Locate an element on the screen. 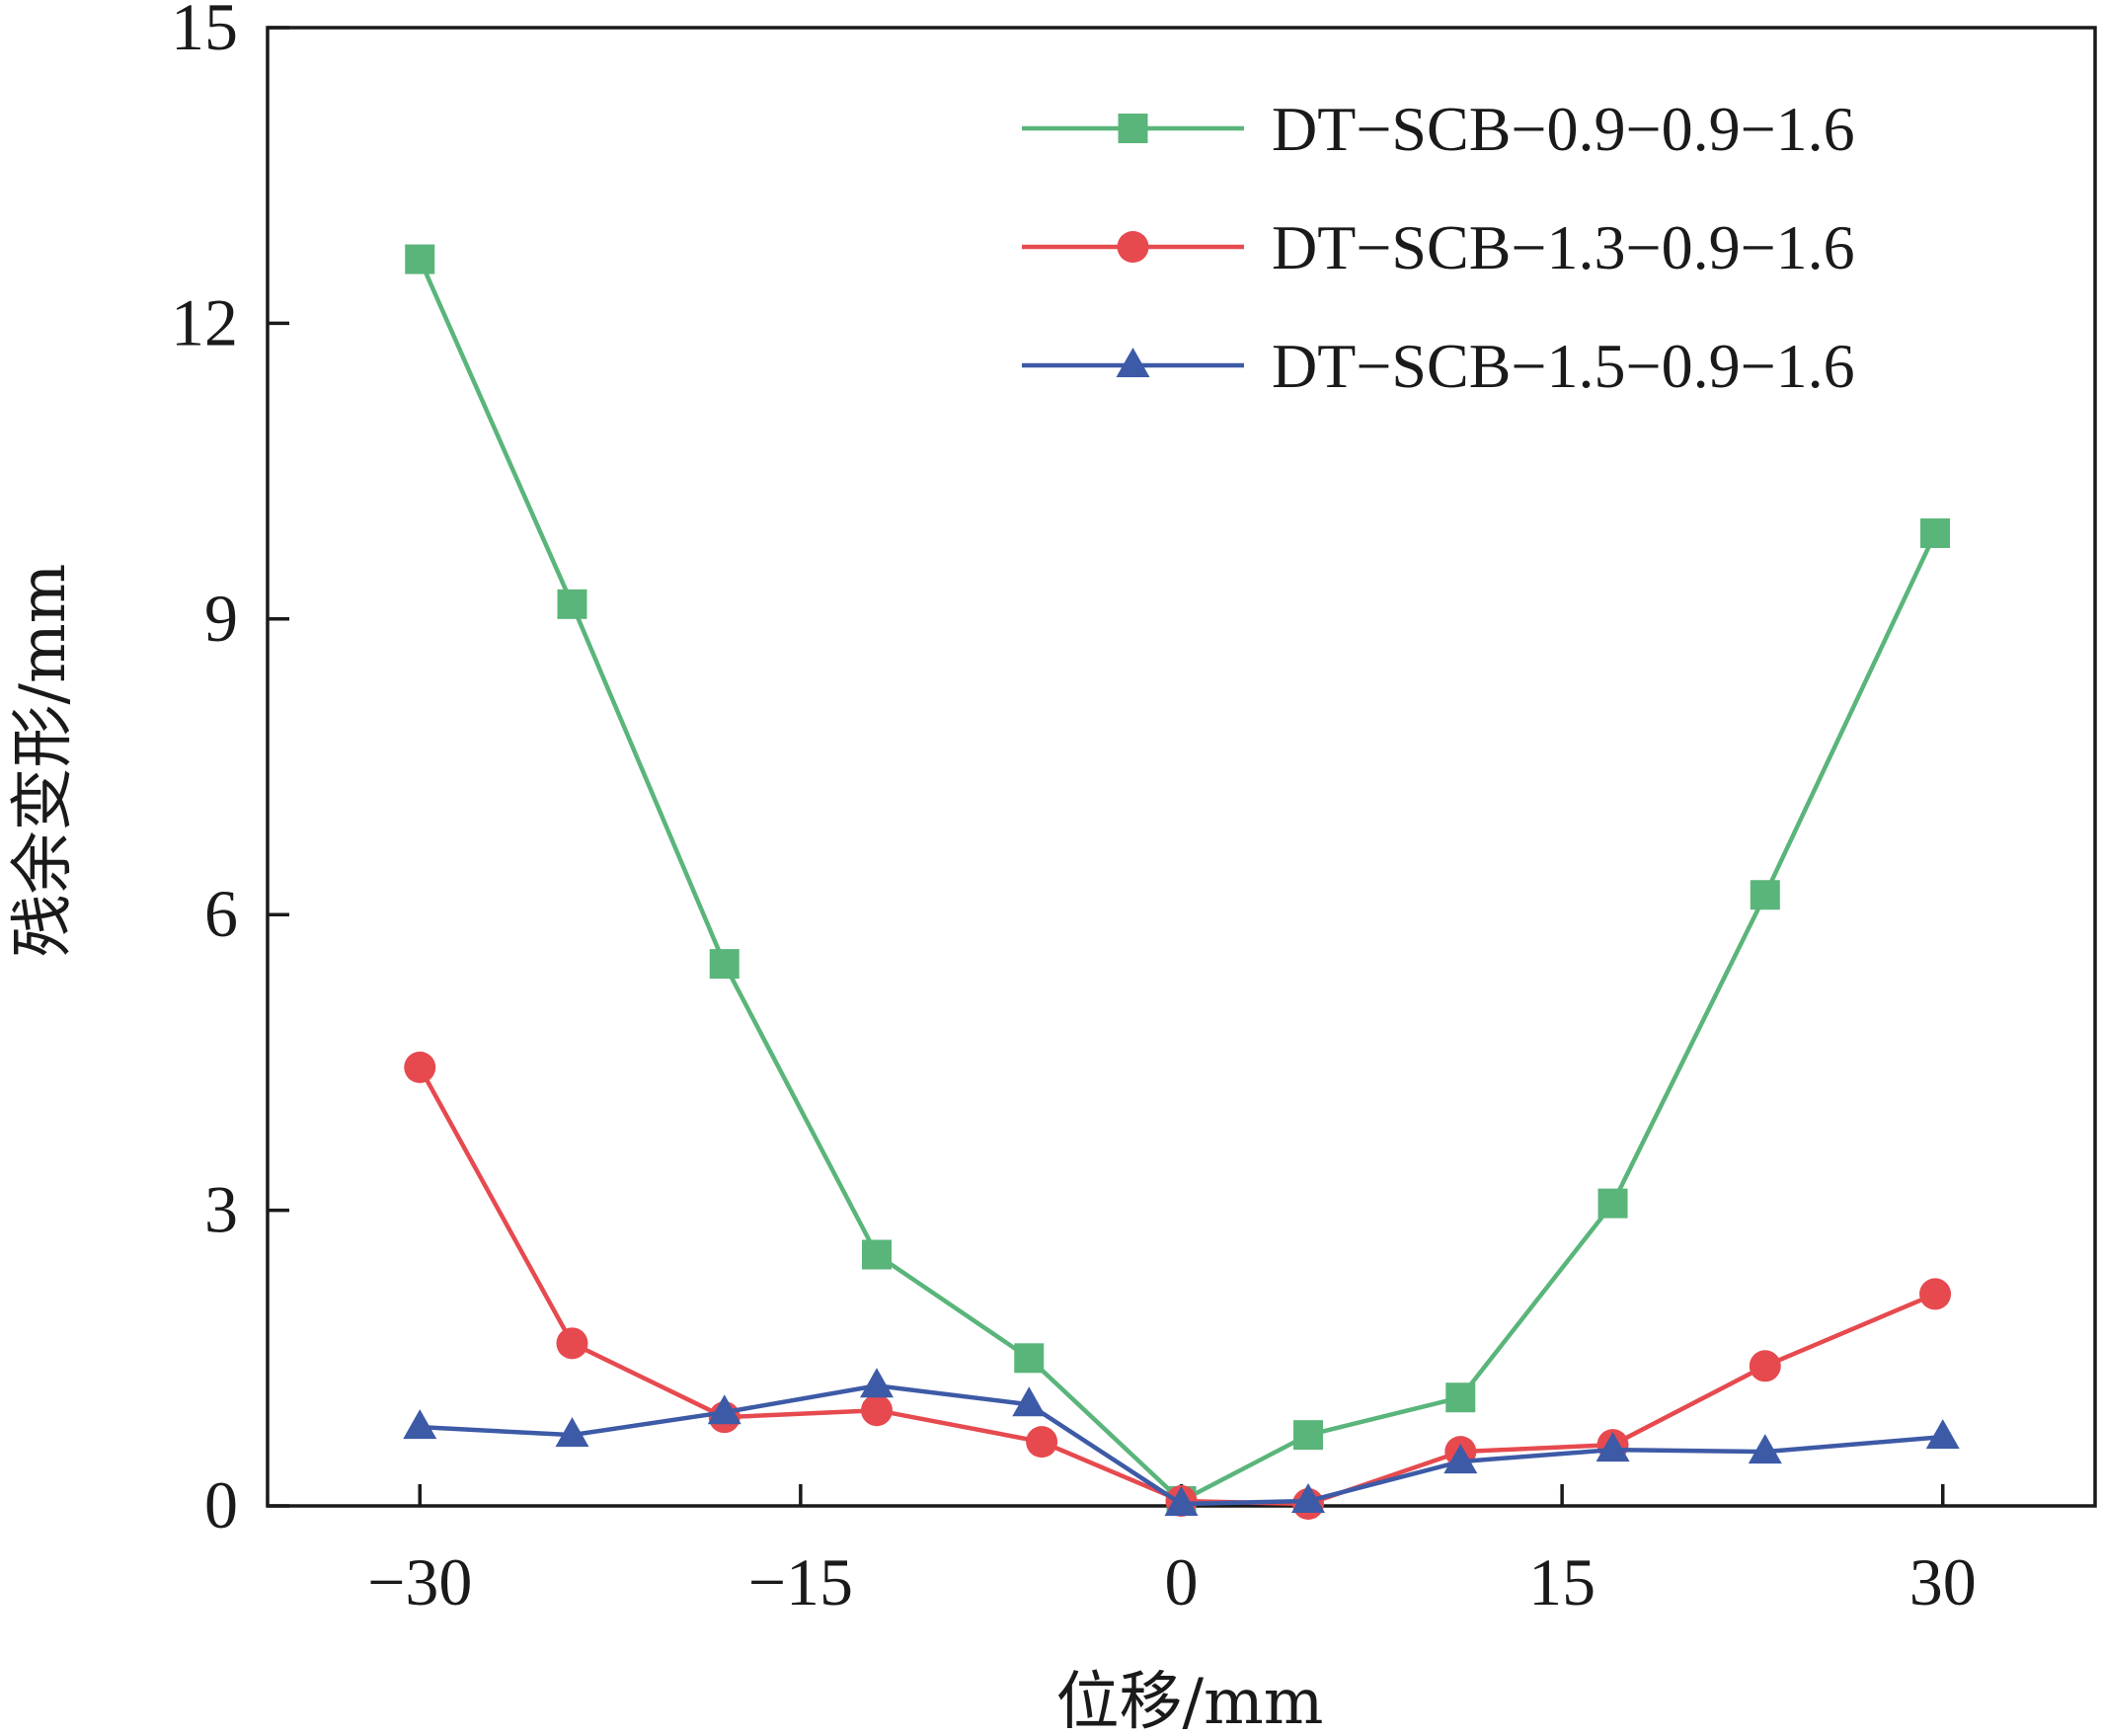 The image size is (2102, 1736). y-tick-label: 0 is located at coordinates (221, 1504).